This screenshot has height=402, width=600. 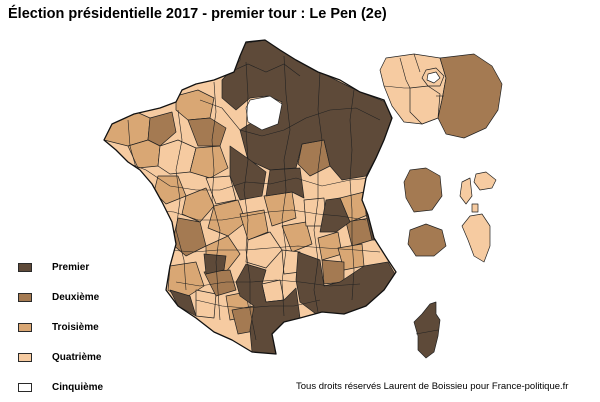 I want to click on legend-label: Quatrième, so click(x=77, y=357).